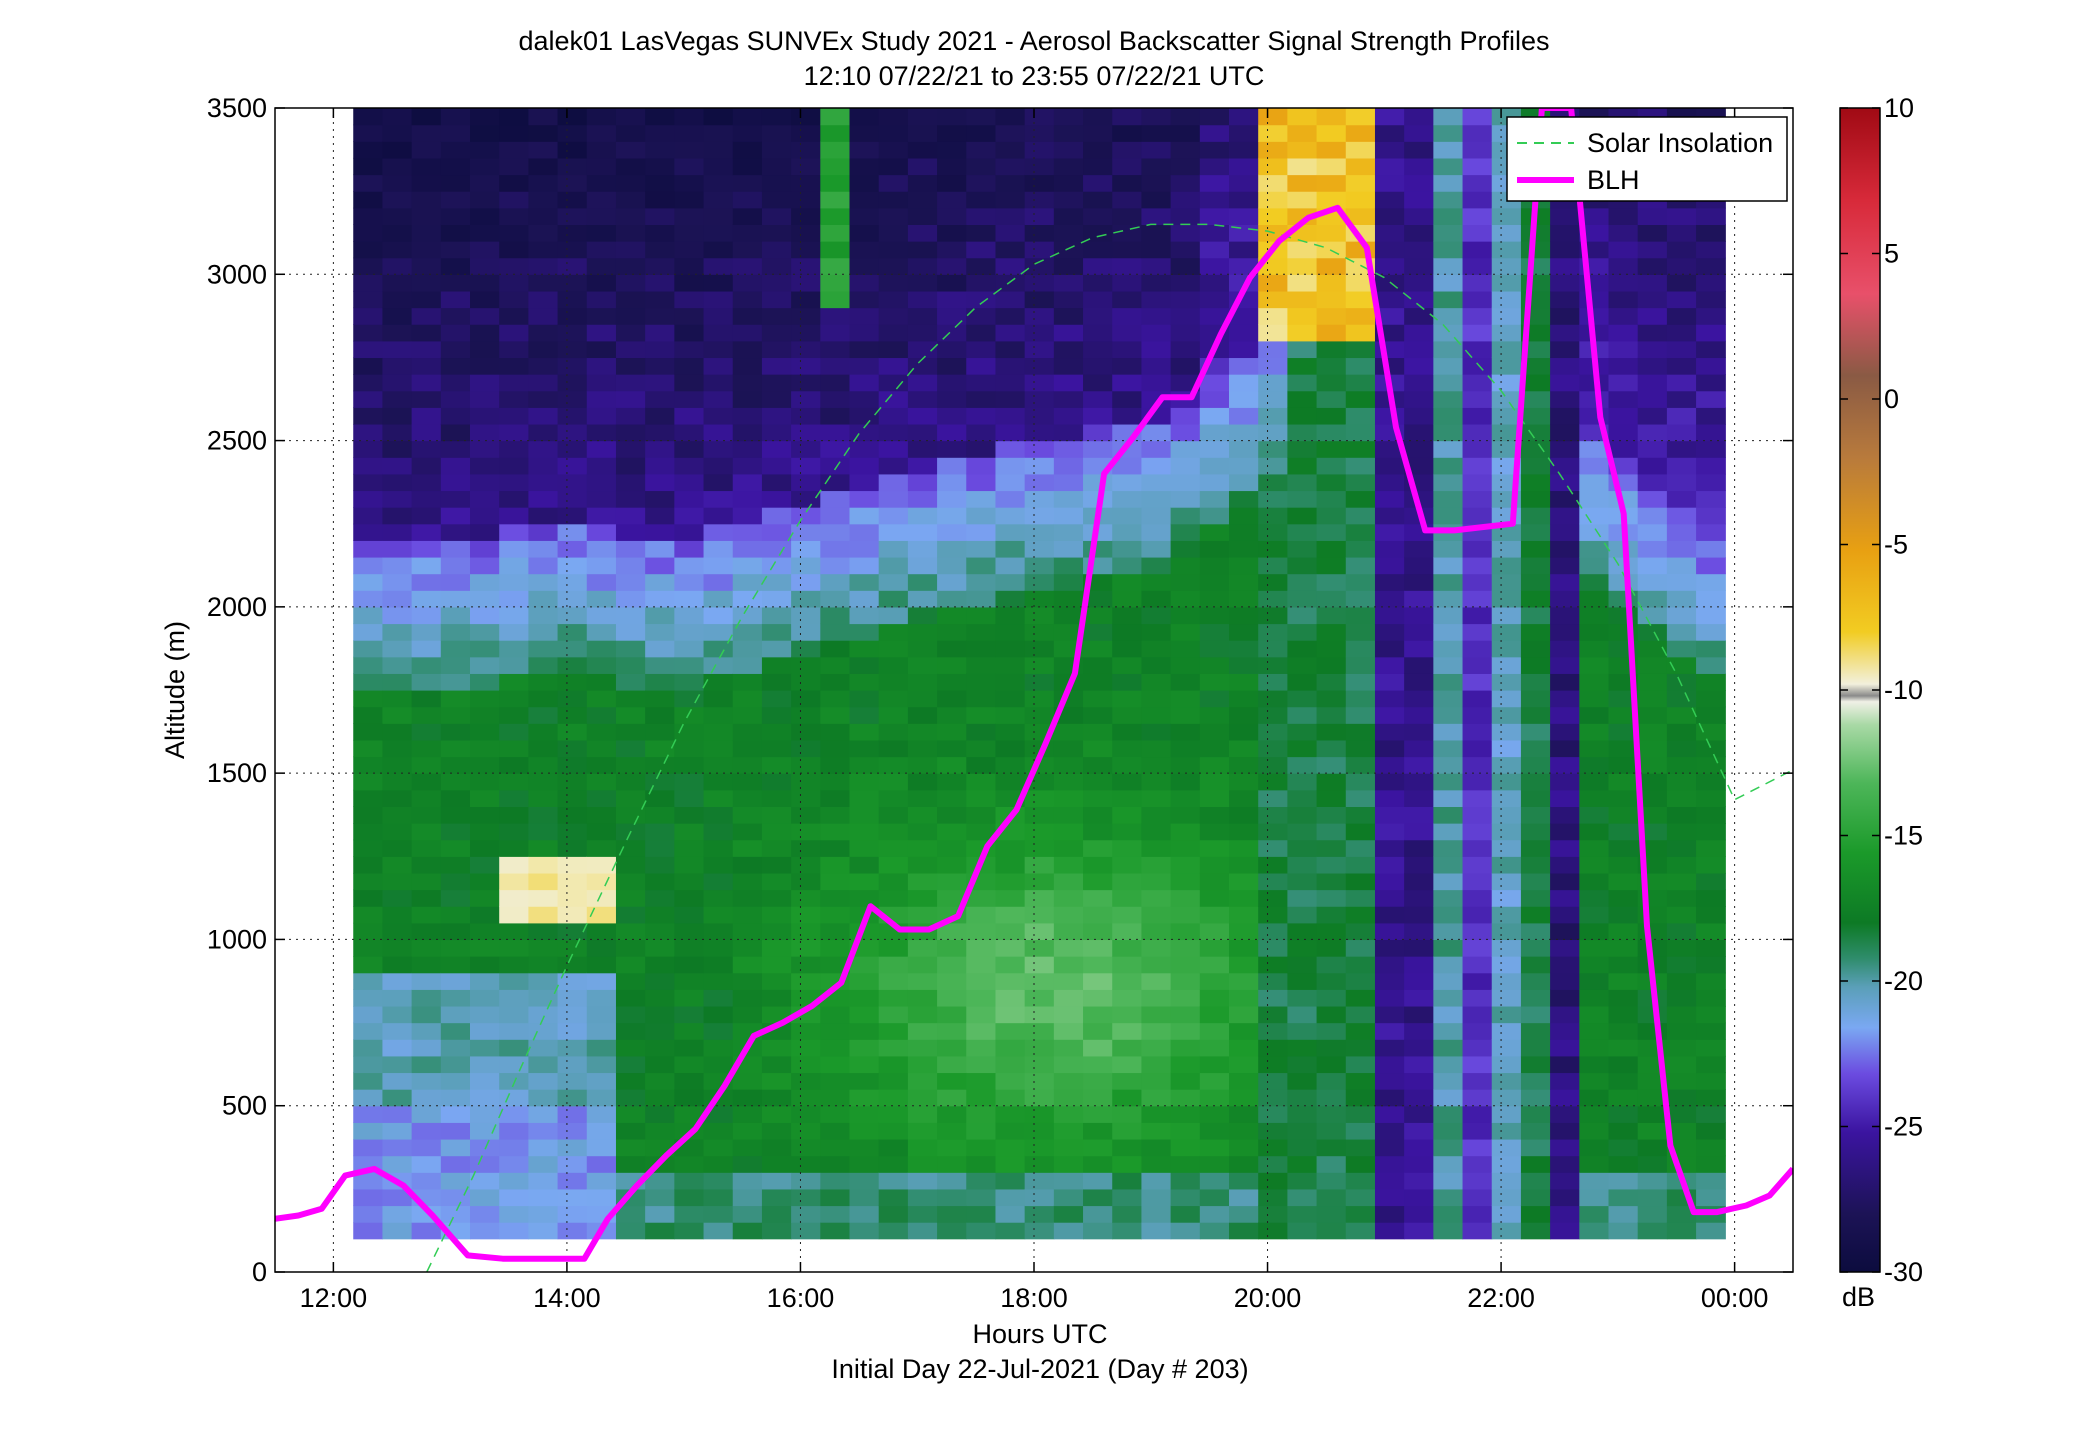 This screenshot has height=1430, width=2098. What do you see at coordinates (1647, 159) in the screenshot?
I see `legend: Solar Insolation BLH` at bounding box center [1647, 159].